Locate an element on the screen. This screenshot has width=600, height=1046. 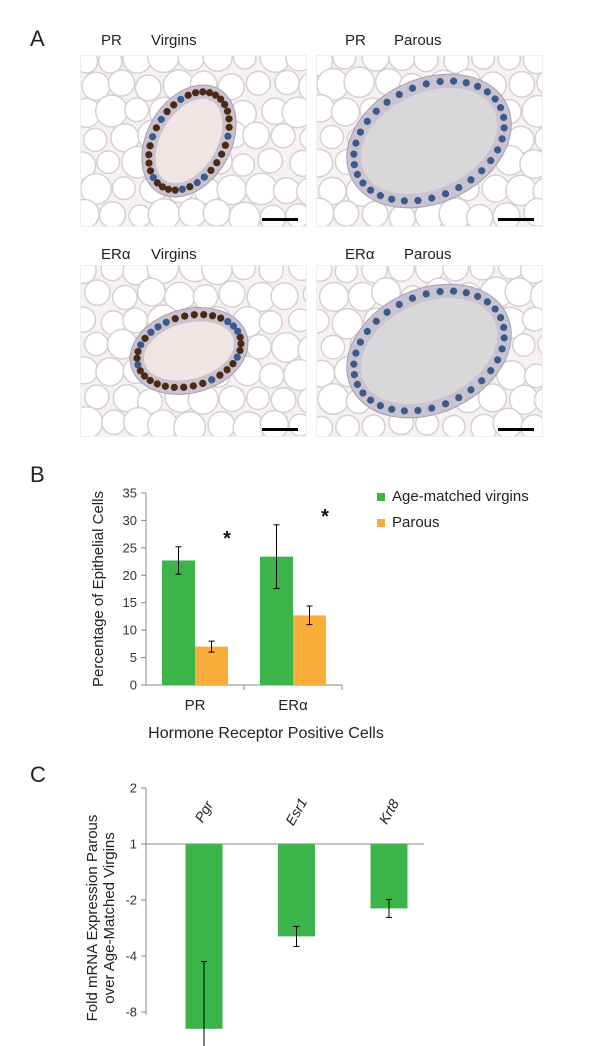
label-pr-parous-marker: PR is located at coordinates (355, 40).